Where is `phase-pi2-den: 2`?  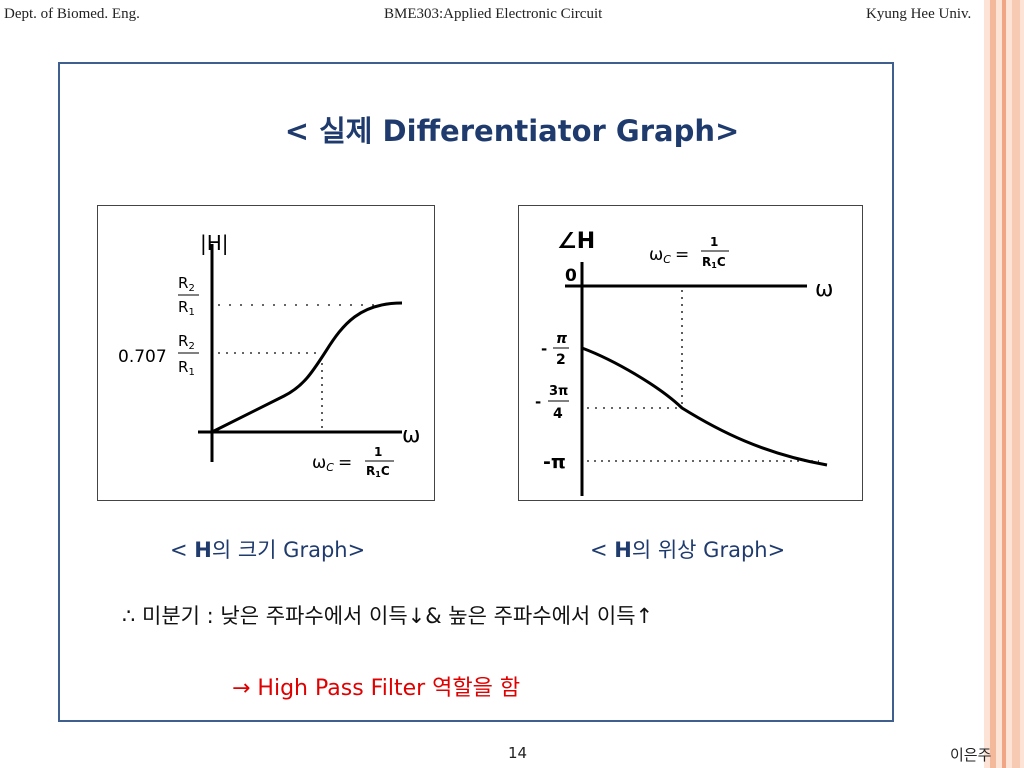
phase-pi2-den: 2 is located at coordinates (561, 360).